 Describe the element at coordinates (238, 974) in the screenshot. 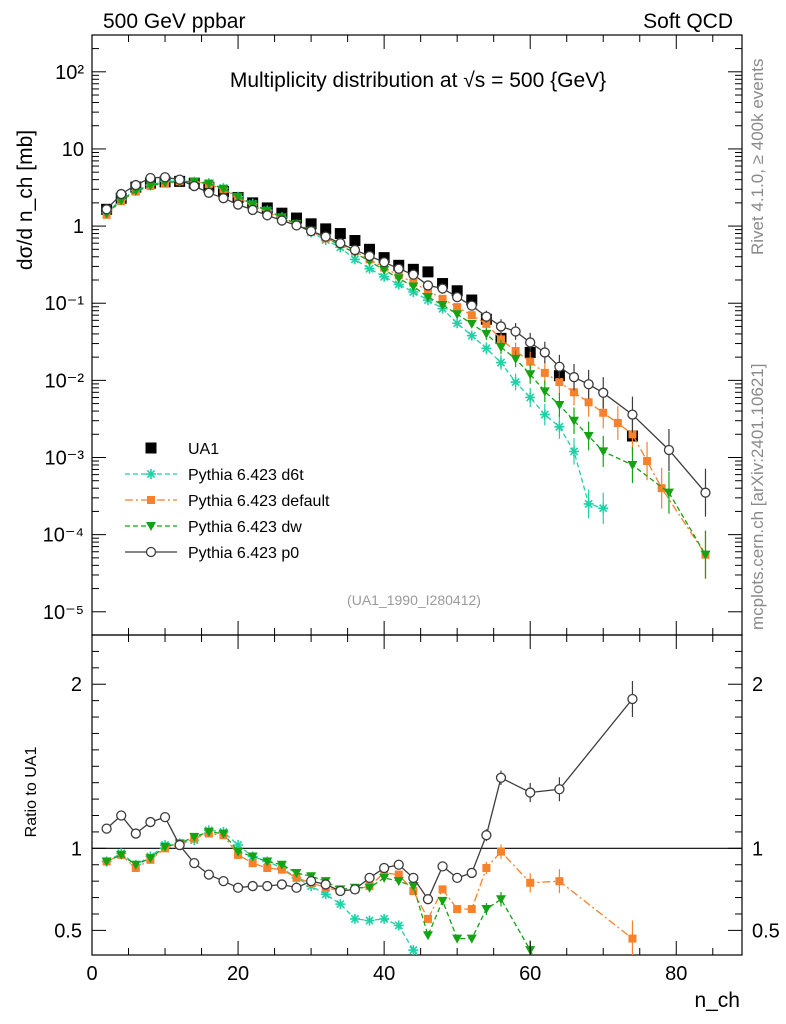

I see `ratio-xtick-label: 20` at that location.